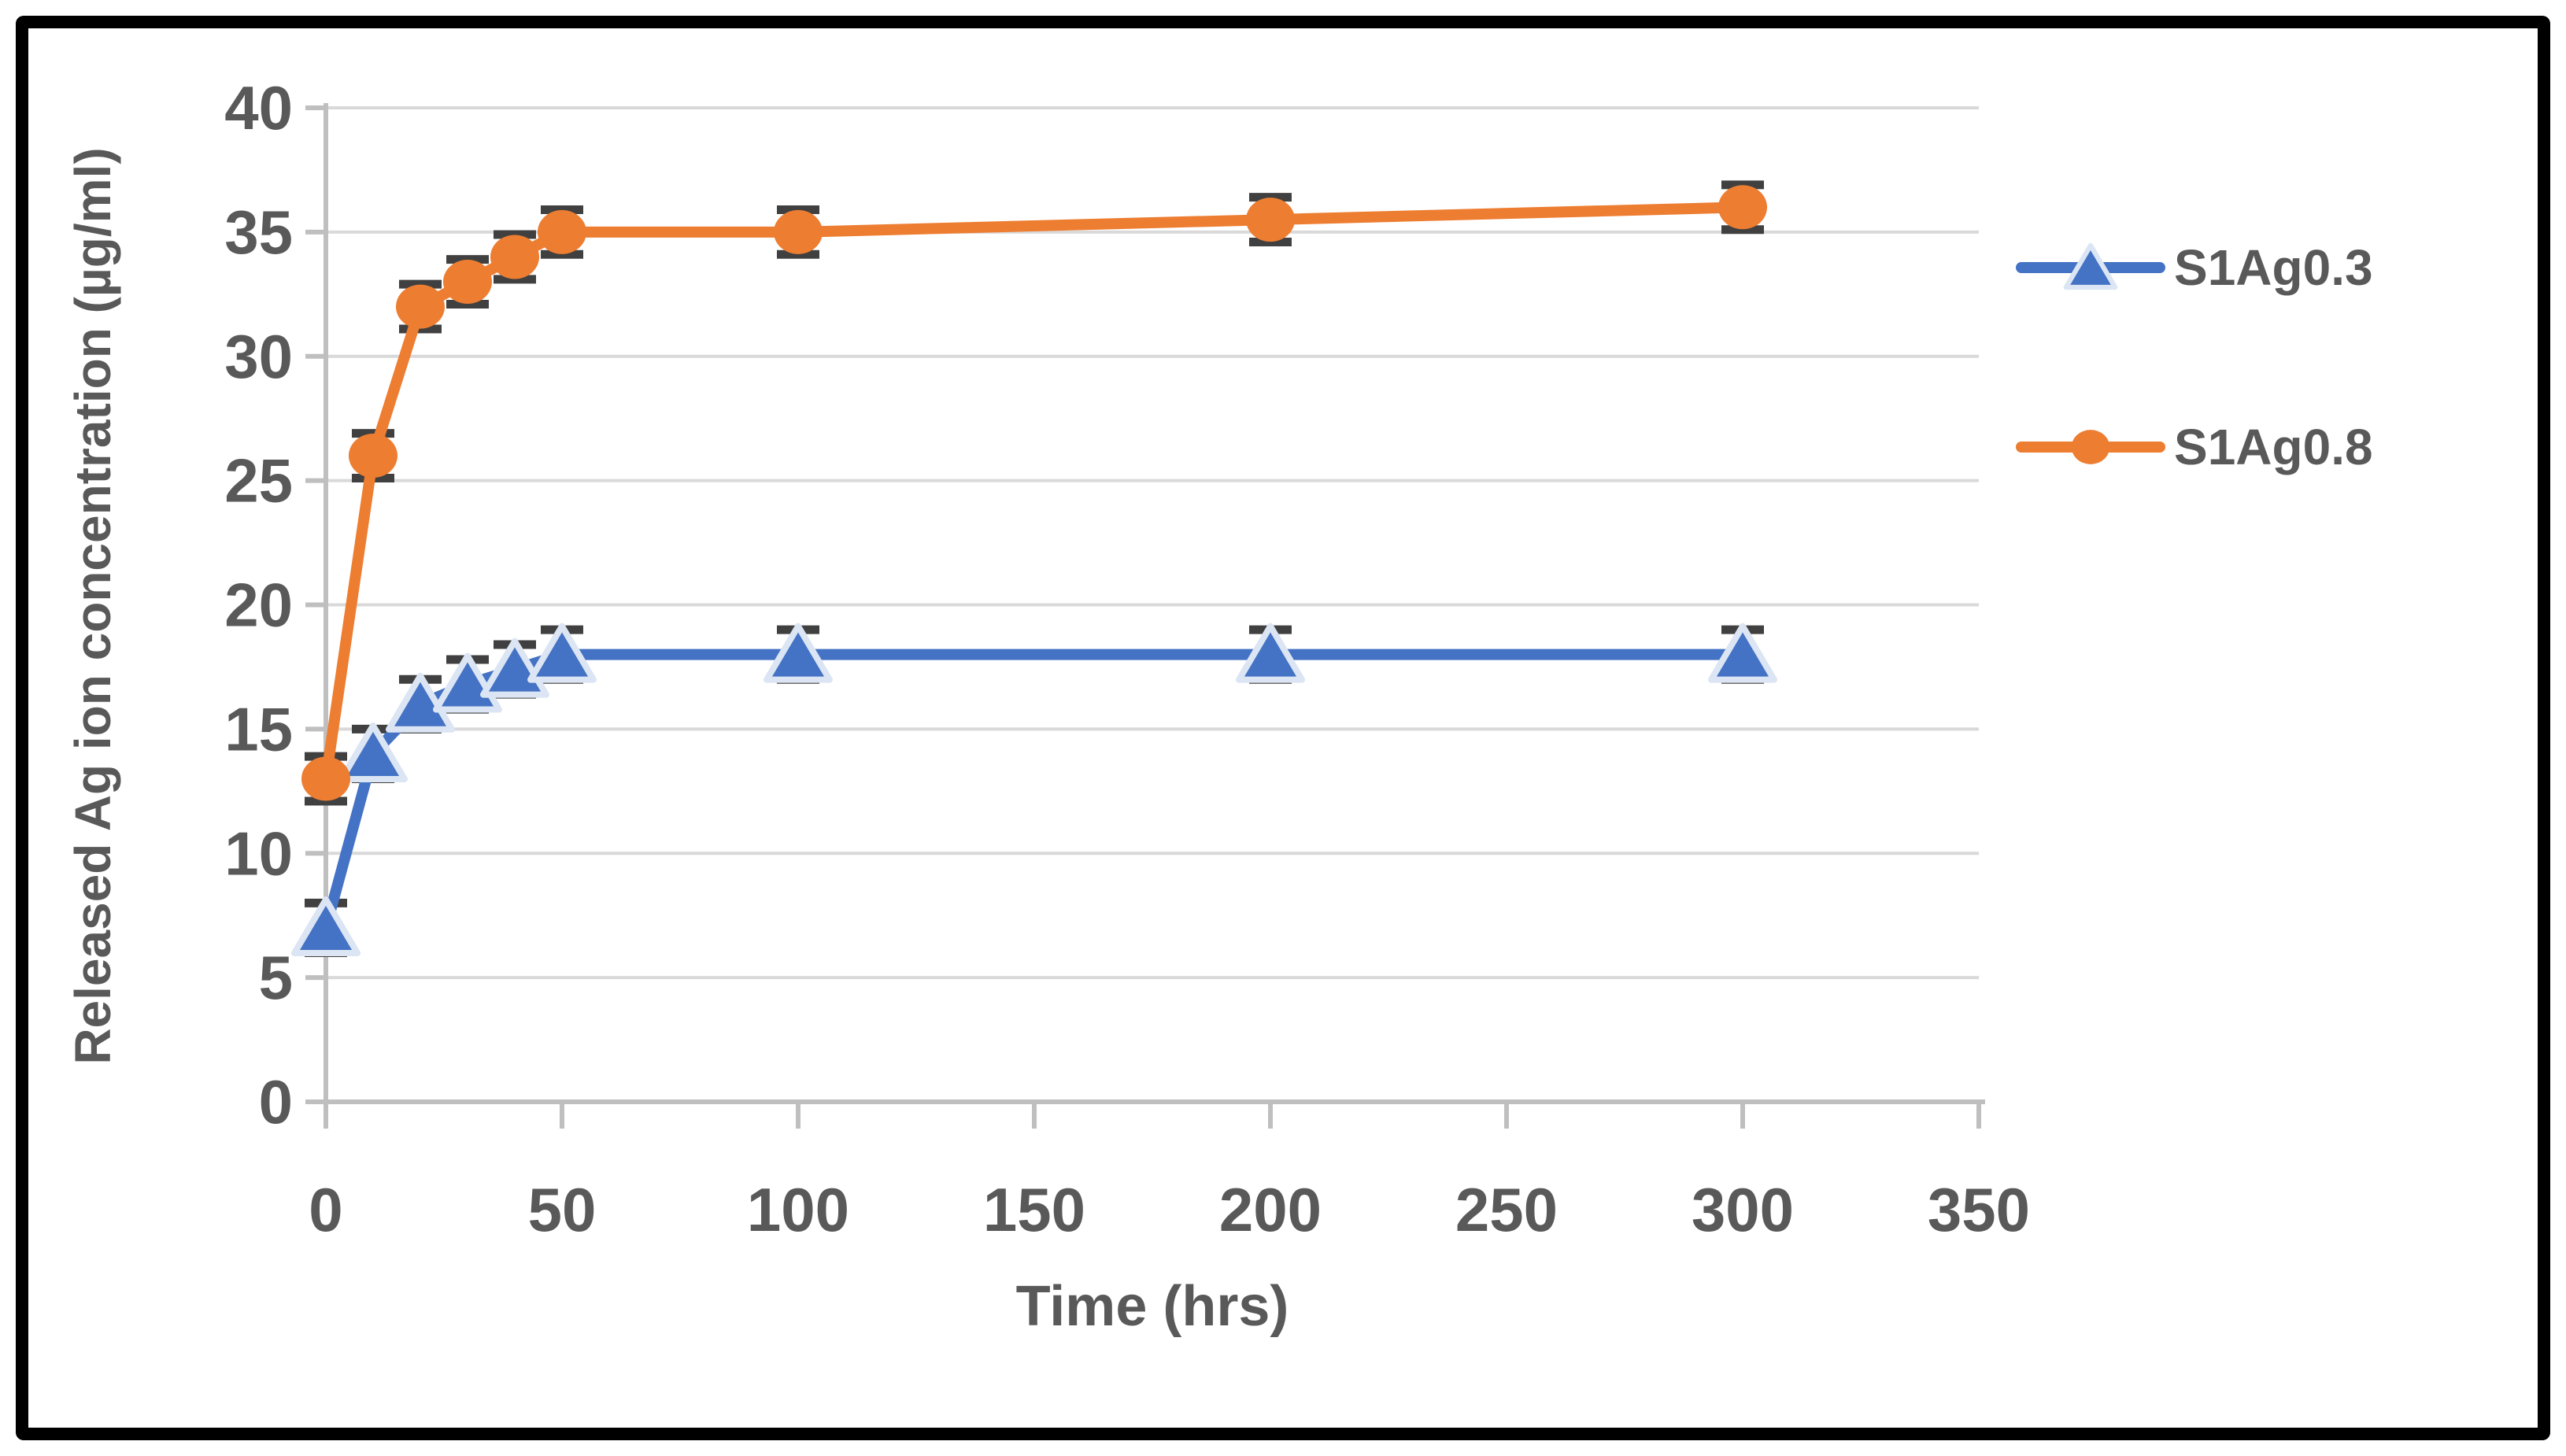 This screenshot has width=2566, height=1456. Describe the element at coordinates (259, 481) in the screenshot. I see `y-tick-label-25: 25` at that location.